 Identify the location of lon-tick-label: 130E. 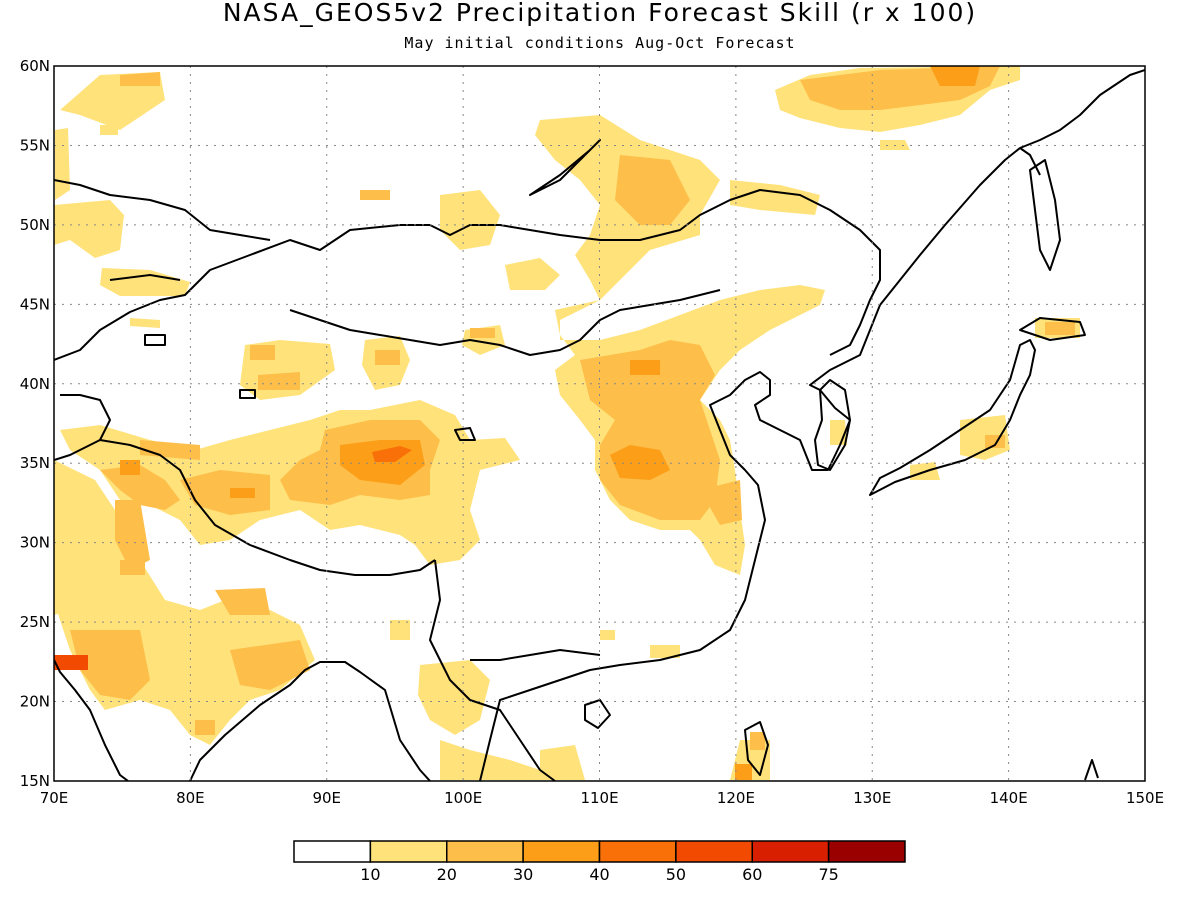
(872, 798).